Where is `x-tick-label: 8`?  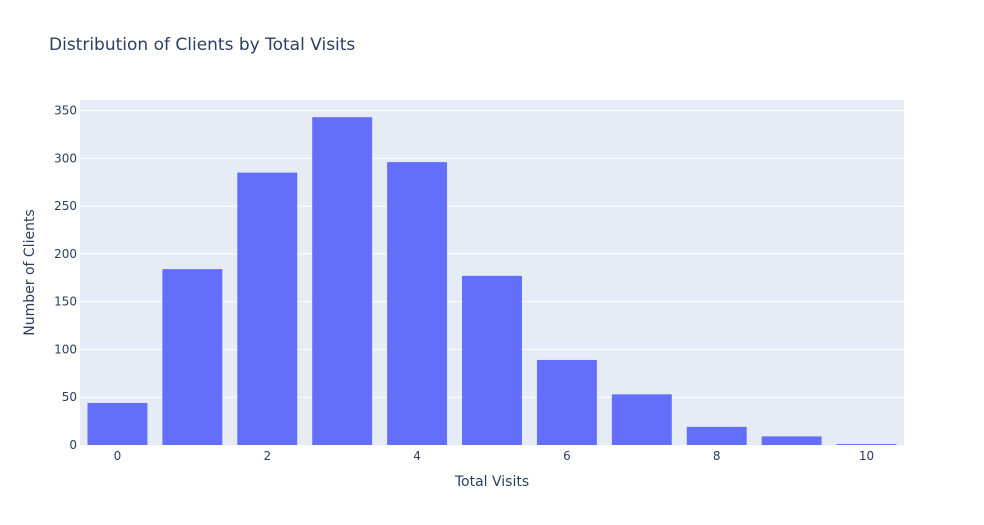
x-tick-label: 8 is located at coordinates (717, 456).